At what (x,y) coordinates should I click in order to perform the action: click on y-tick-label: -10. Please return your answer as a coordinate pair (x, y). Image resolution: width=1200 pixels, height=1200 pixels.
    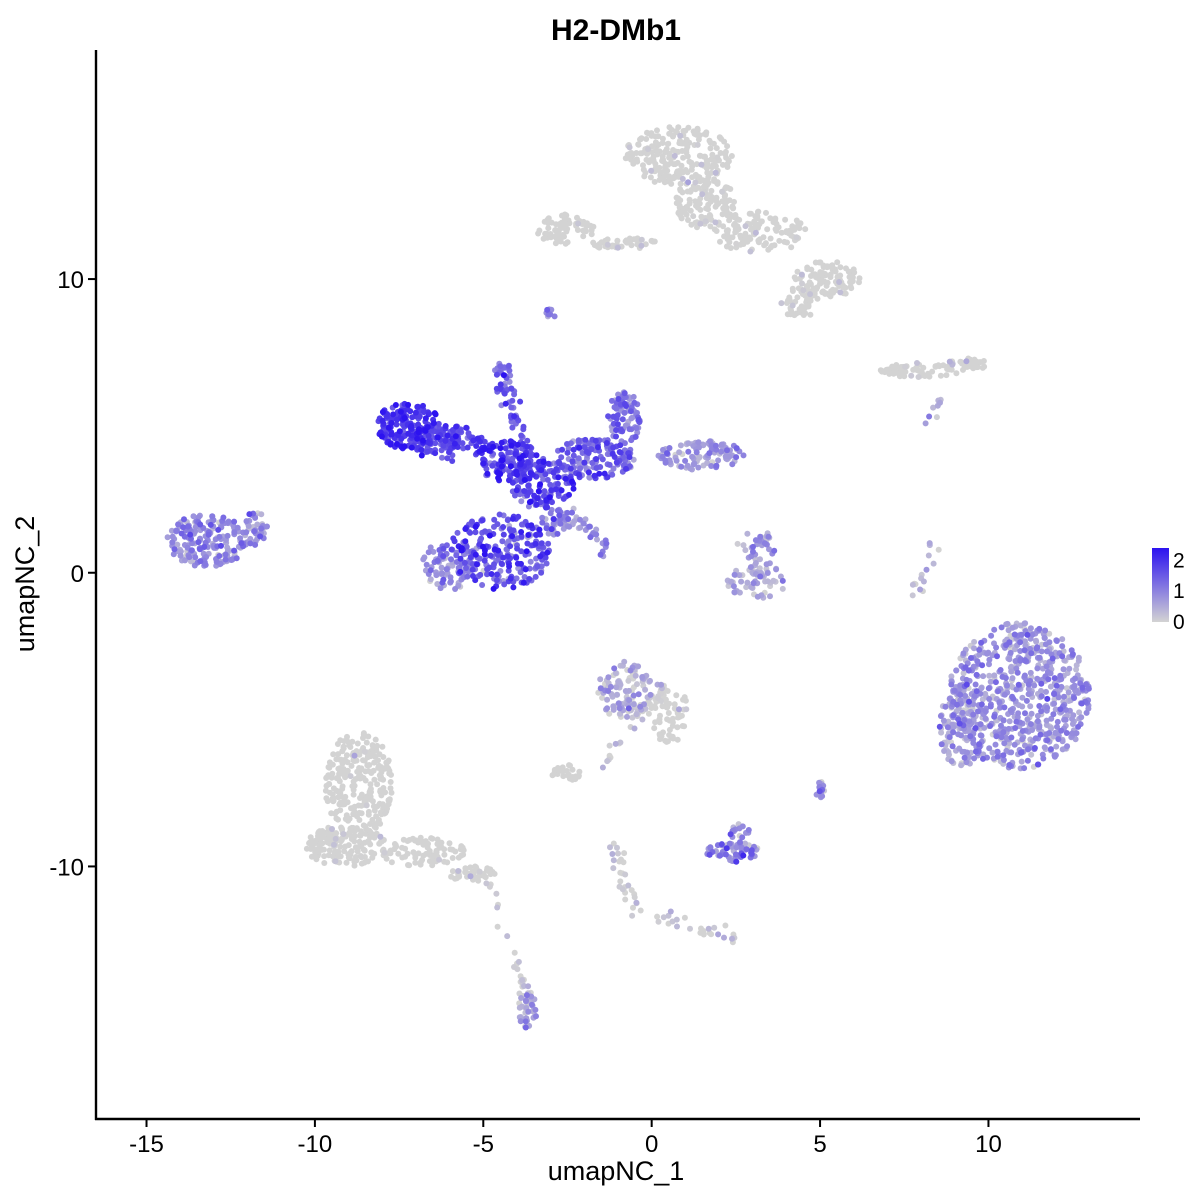
    Looking at the image, I should click on (66, 867).